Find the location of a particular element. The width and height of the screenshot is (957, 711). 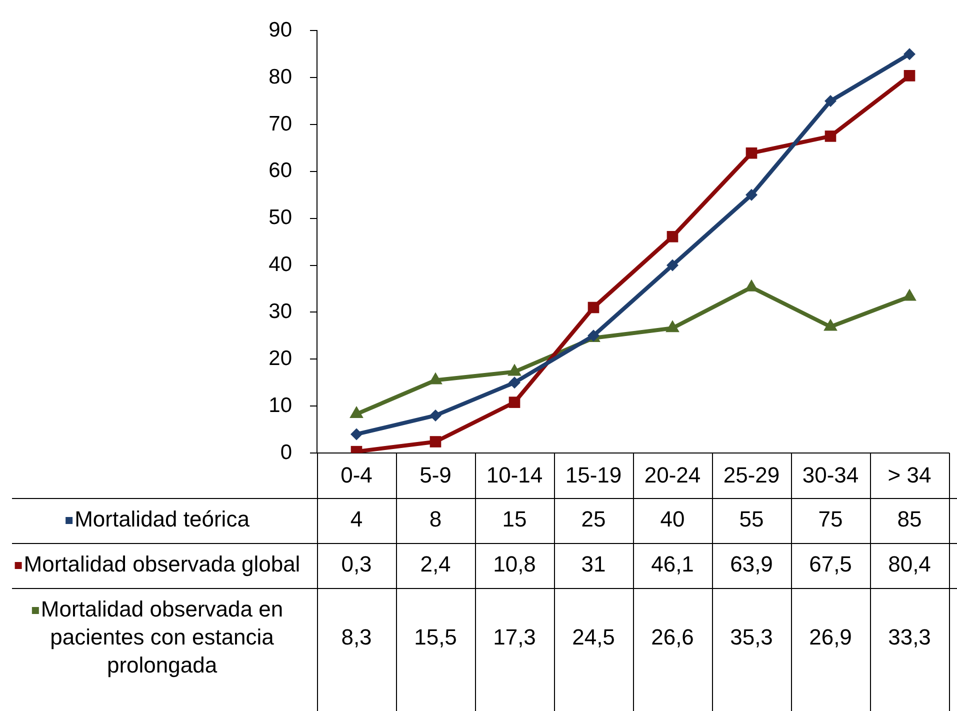

data-label: 31 is located at coordinates (593, 564).